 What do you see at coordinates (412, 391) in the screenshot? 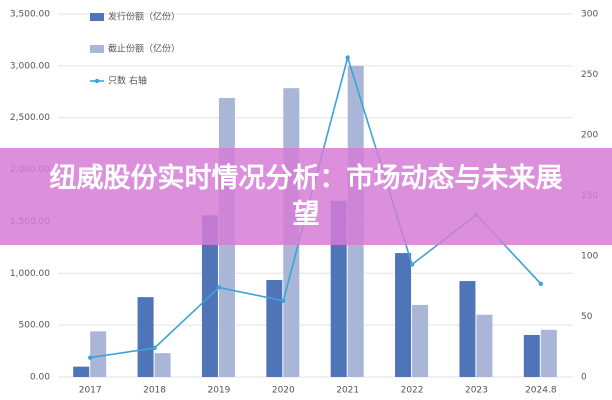
I see `x-tick-label: 2022` at bounding box center [412, 391].